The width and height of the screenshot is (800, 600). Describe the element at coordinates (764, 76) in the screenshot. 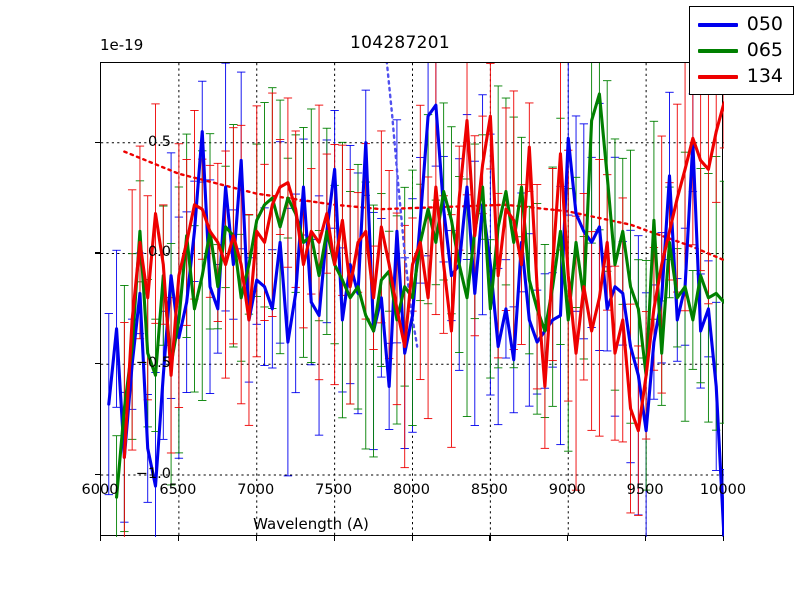

I see `legend-label-134: 134` at that location.